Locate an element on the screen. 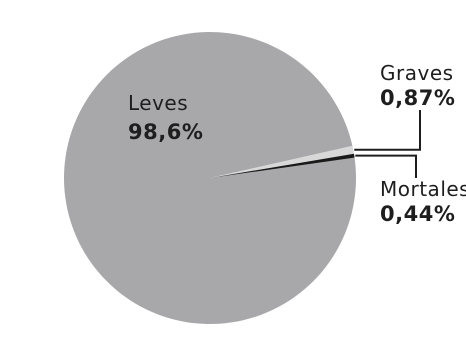 Image resolution: width=466 pixels, height=350 pixels. slice-name-graves: Graves is located at coordinates (417, 73).